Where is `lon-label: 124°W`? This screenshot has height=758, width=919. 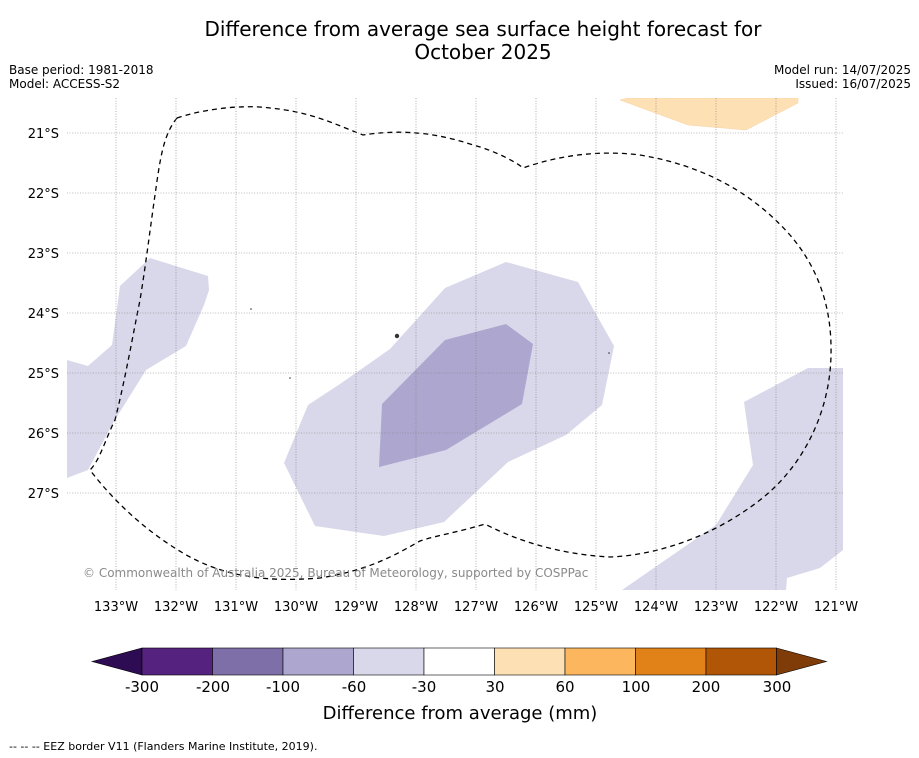 lon-label: 124°W is located at coordinates (656, 607).